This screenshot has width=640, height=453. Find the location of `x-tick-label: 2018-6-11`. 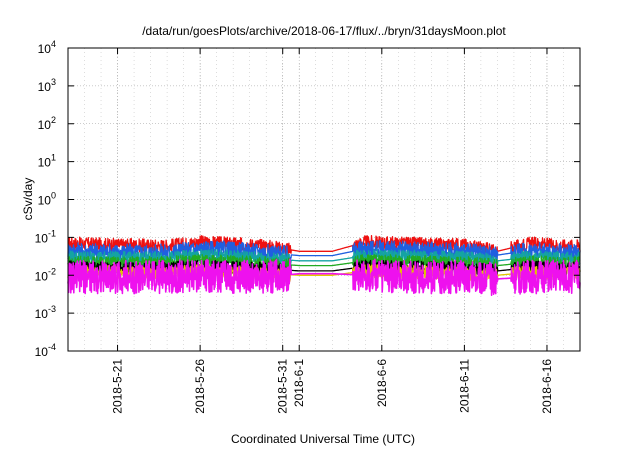

x-tick-label: 2018-6-11 is located at coordinates (464, 386).